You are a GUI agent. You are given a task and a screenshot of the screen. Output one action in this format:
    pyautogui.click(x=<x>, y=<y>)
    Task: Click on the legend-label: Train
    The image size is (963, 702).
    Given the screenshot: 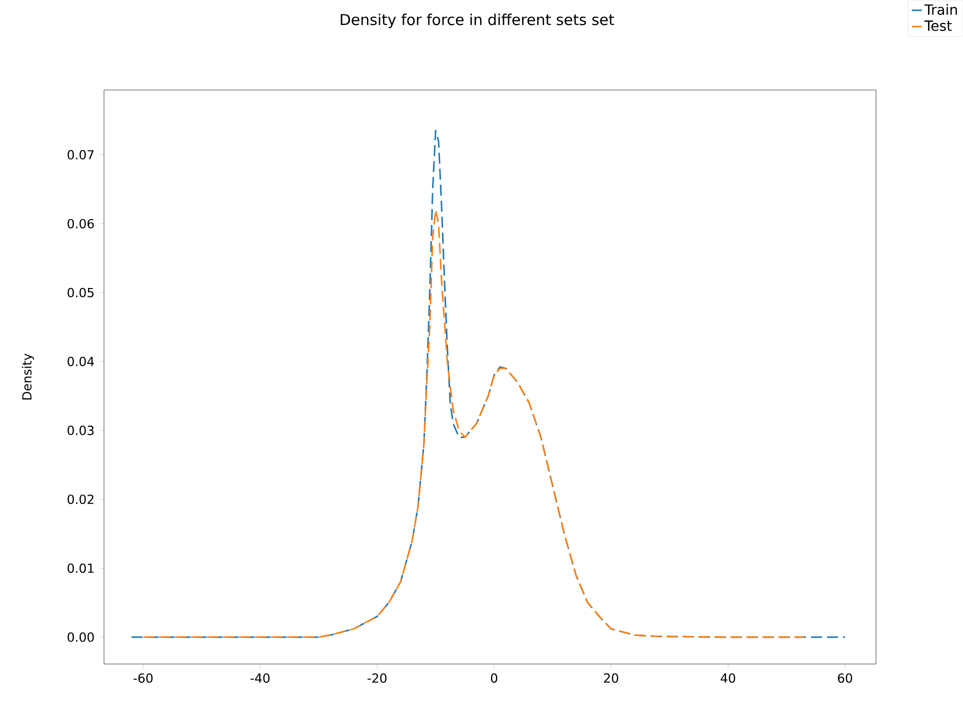 What is the action you would take?
    pyautogui.click(x=940, y=9)
    